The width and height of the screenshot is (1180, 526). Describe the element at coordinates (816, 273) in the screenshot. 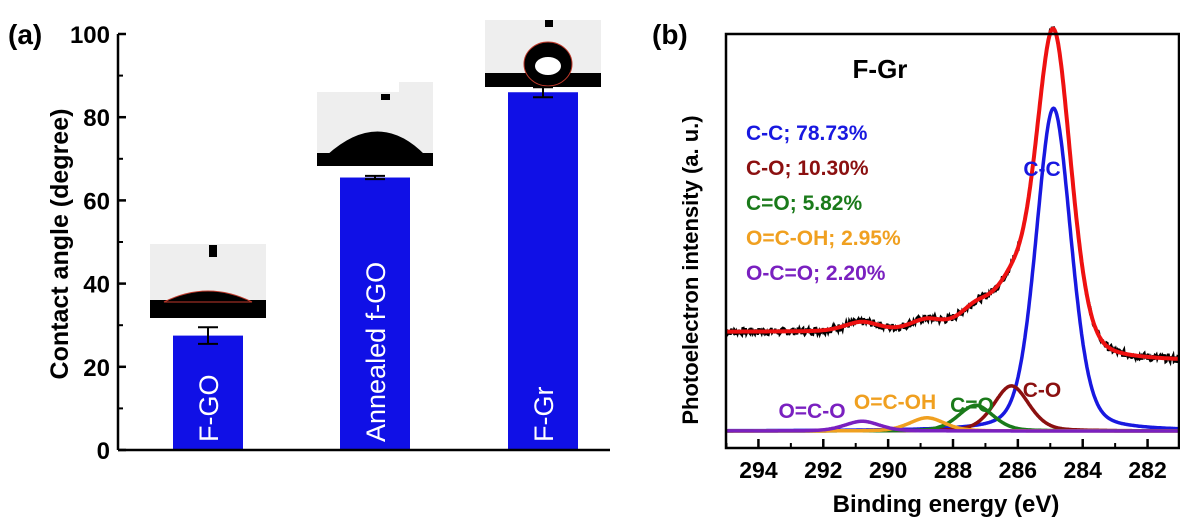

I see `legend-entry: O-C=O; 2.20%` at that location.